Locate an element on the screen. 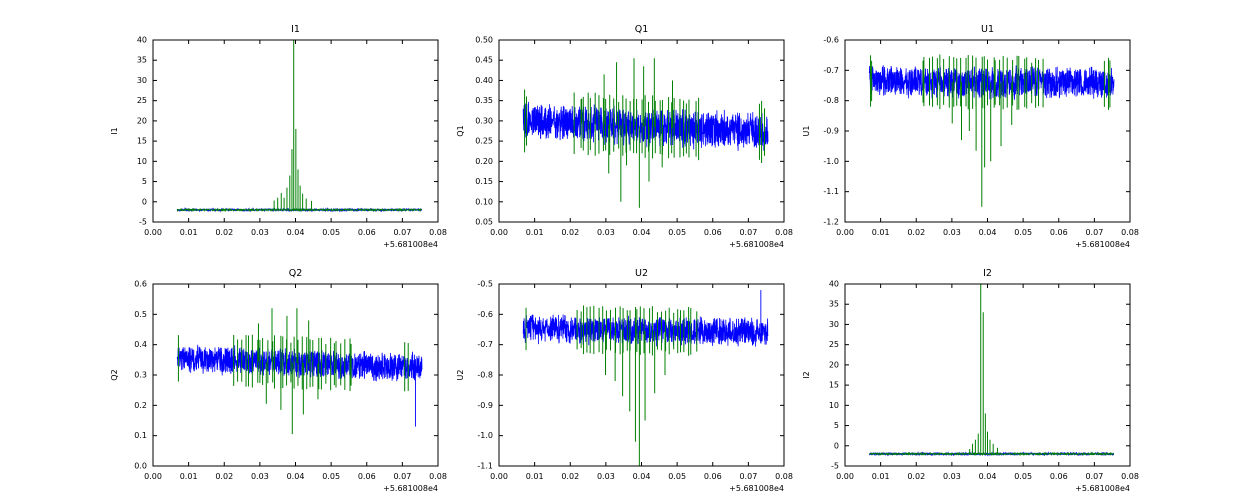 The image size is (1250, 500). svg-text: 0.40 is located at coordinates (484, 80).